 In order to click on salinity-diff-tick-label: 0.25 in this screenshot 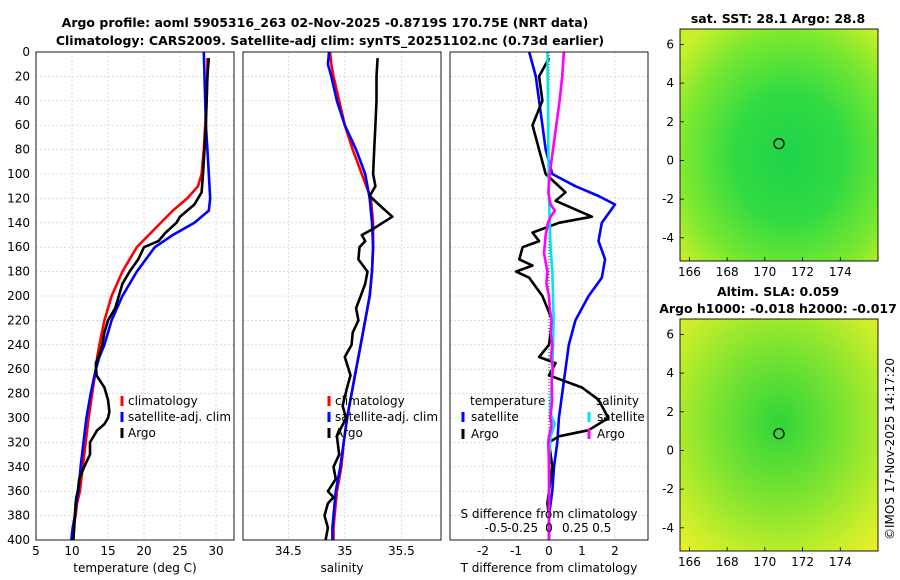, I will do `click(575, 528)`.